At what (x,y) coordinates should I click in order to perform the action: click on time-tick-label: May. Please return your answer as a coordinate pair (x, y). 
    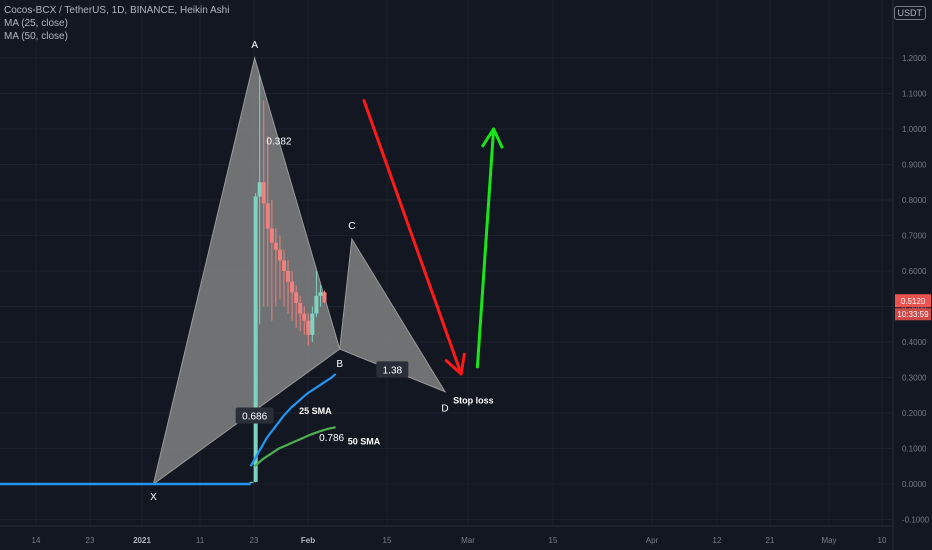
    Looking at the image, I should click on (828, 540).